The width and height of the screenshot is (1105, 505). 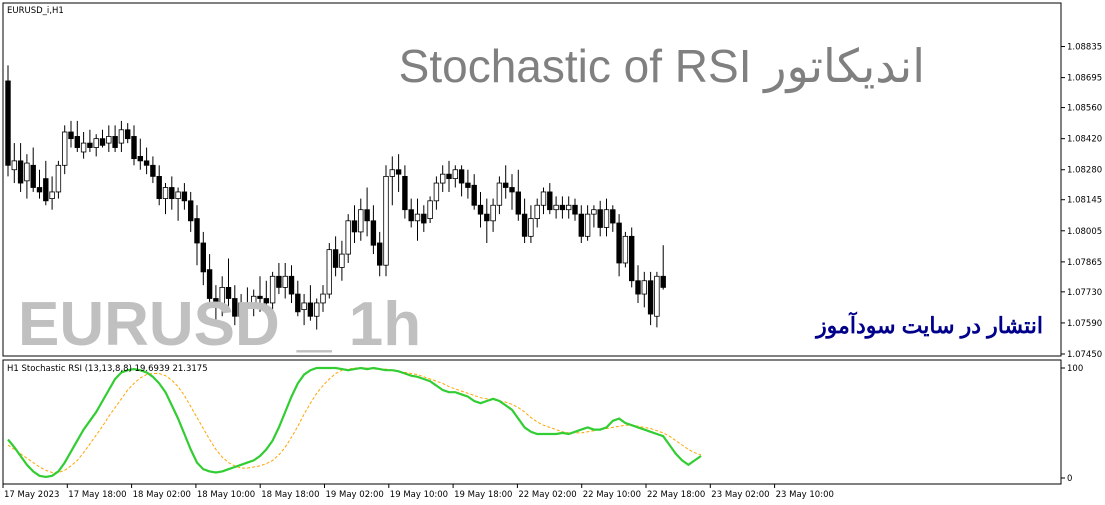 I want to click on stochastic-lines, so click(x=354, y=422).